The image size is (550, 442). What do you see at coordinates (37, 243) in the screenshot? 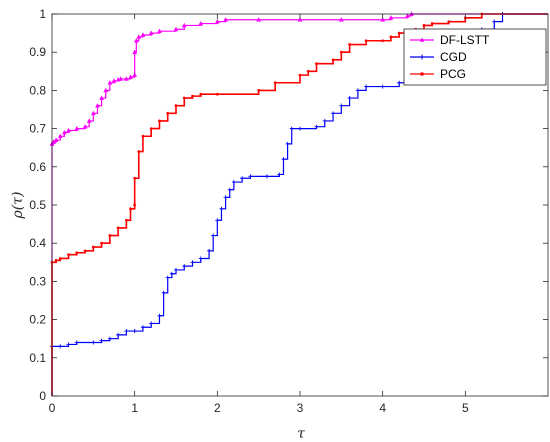
I see `y-tick-label: 0.4` at bounding box center [37, 243].